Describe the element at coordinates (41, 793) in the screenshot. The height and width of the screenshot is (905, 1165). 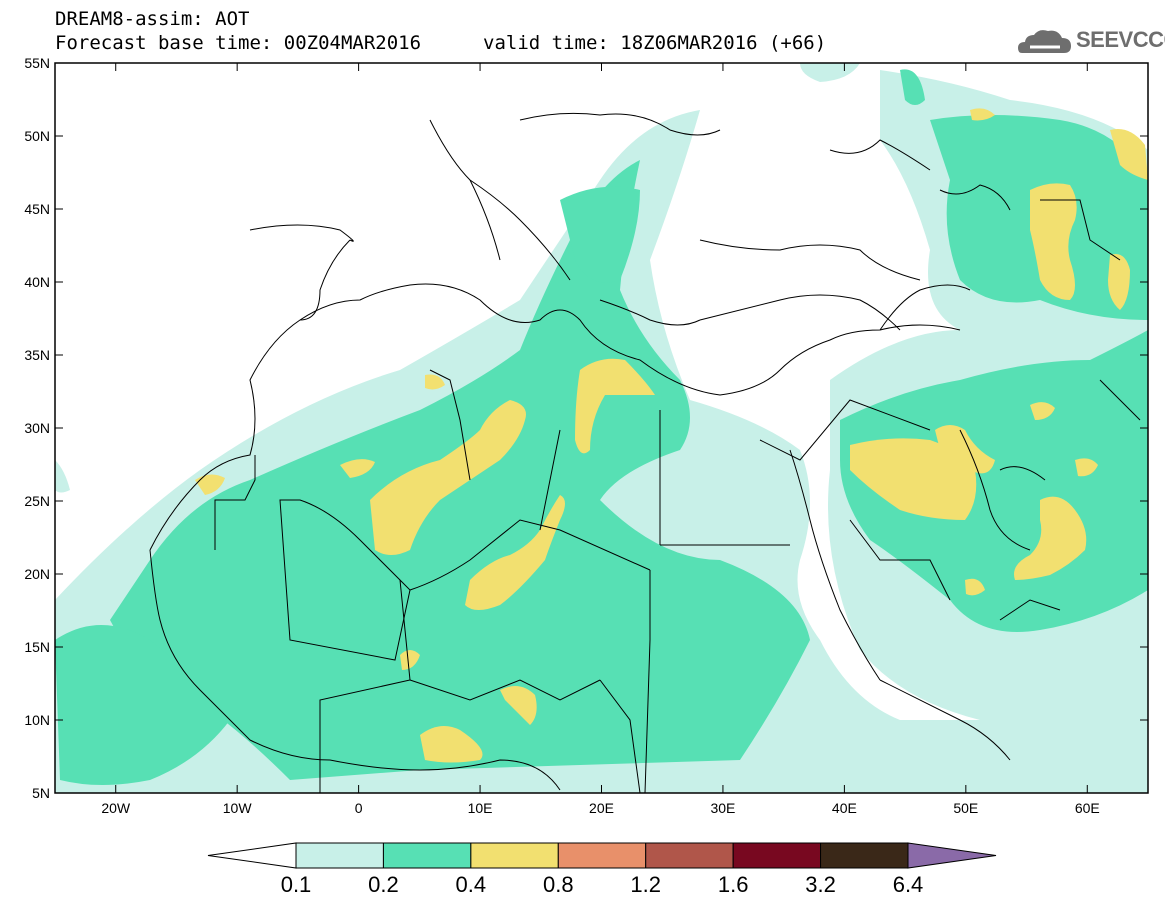
I see `lat-label: 5N` at that location.